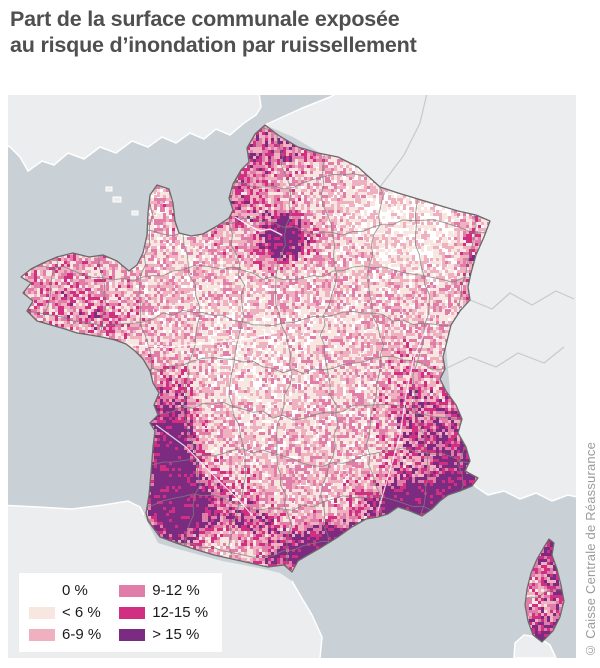 The height and width of the screenshot is (668, 600). I want to click on legend-label: < 6 %, so click(81, 612).